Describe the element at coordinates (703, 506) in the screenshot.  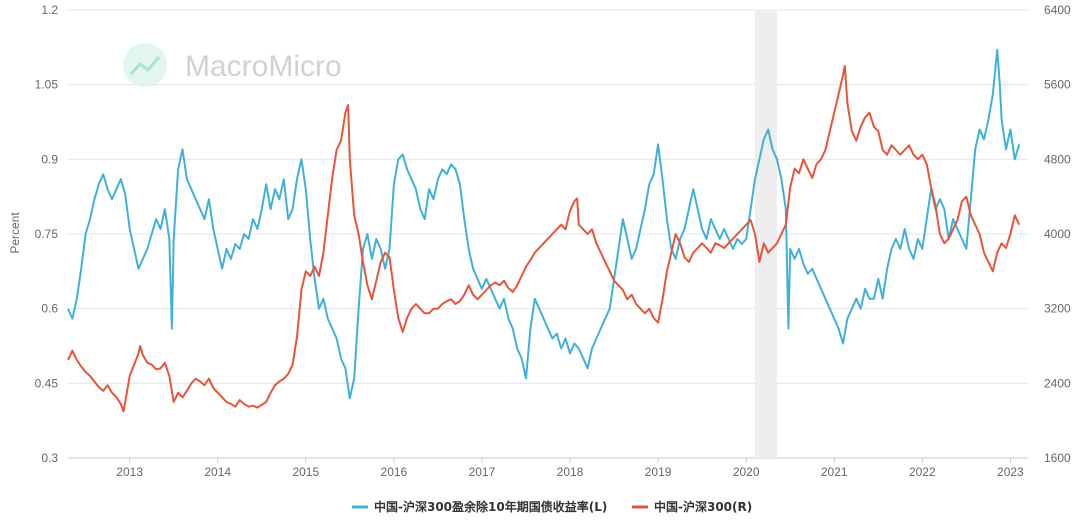
I see `legend-label: 中国-沪深300(R)` at that location.